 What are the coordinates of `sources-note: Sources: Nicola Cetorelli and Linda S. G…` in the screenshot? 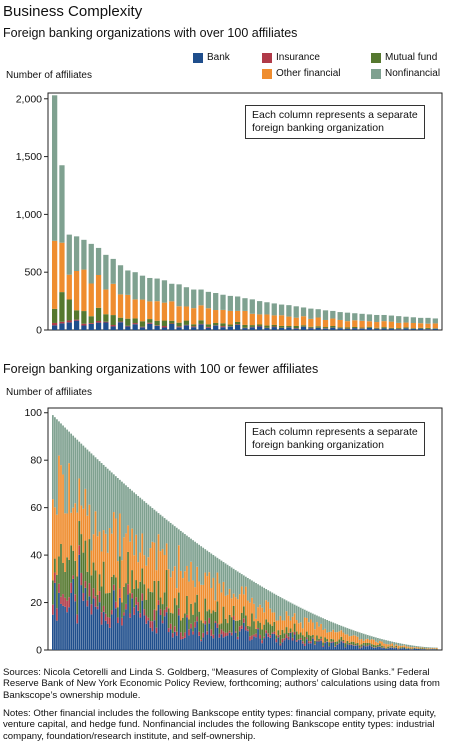 It's located at (221, 684).